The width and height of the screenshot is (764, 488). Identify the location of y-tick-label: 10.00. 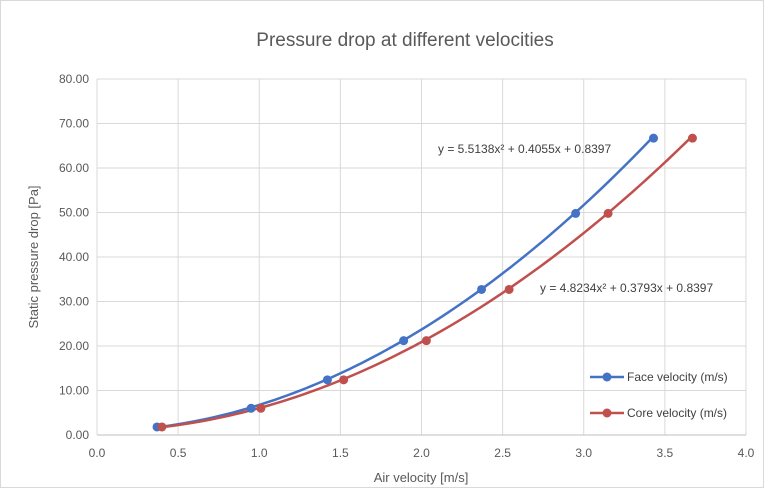
(74, 391).